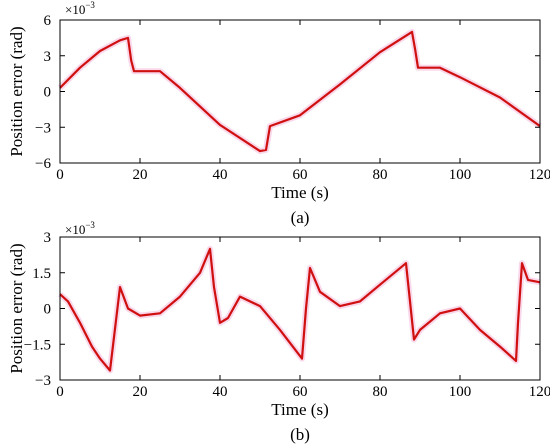  I want to click on y-tick-label: 1.5, so click(41, 274).